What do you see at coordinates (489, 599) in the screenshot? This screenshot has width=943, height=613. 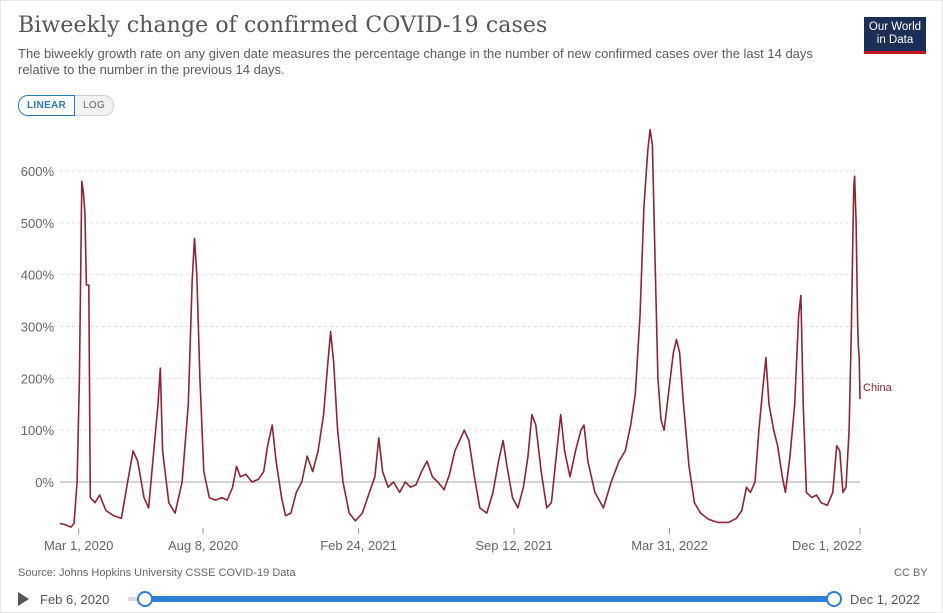 I see `timeline-selected-range` at bounding box center [489, 599].